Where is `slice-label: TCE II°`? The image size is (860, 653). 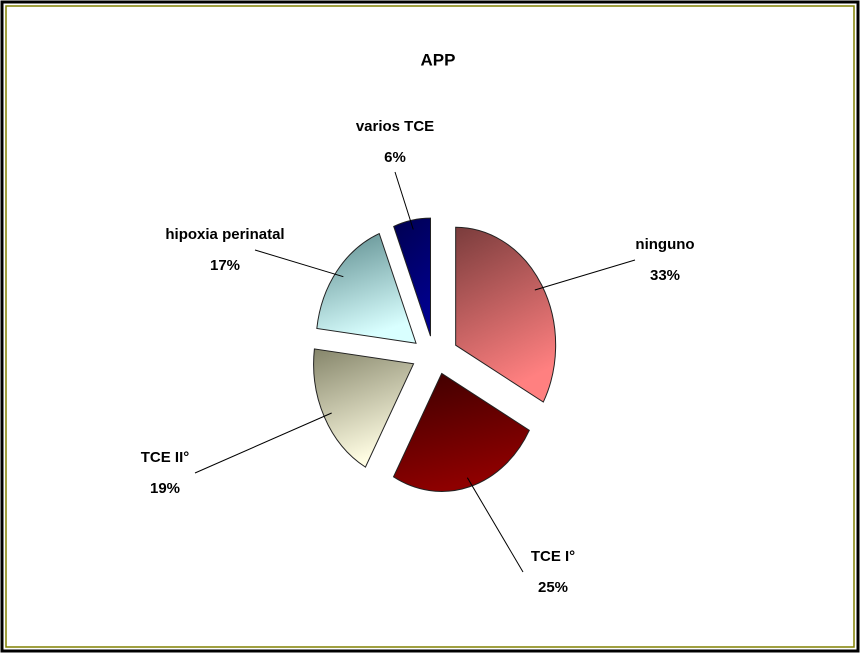
slice-label: TCE II° is located at coordinates (165, 457).